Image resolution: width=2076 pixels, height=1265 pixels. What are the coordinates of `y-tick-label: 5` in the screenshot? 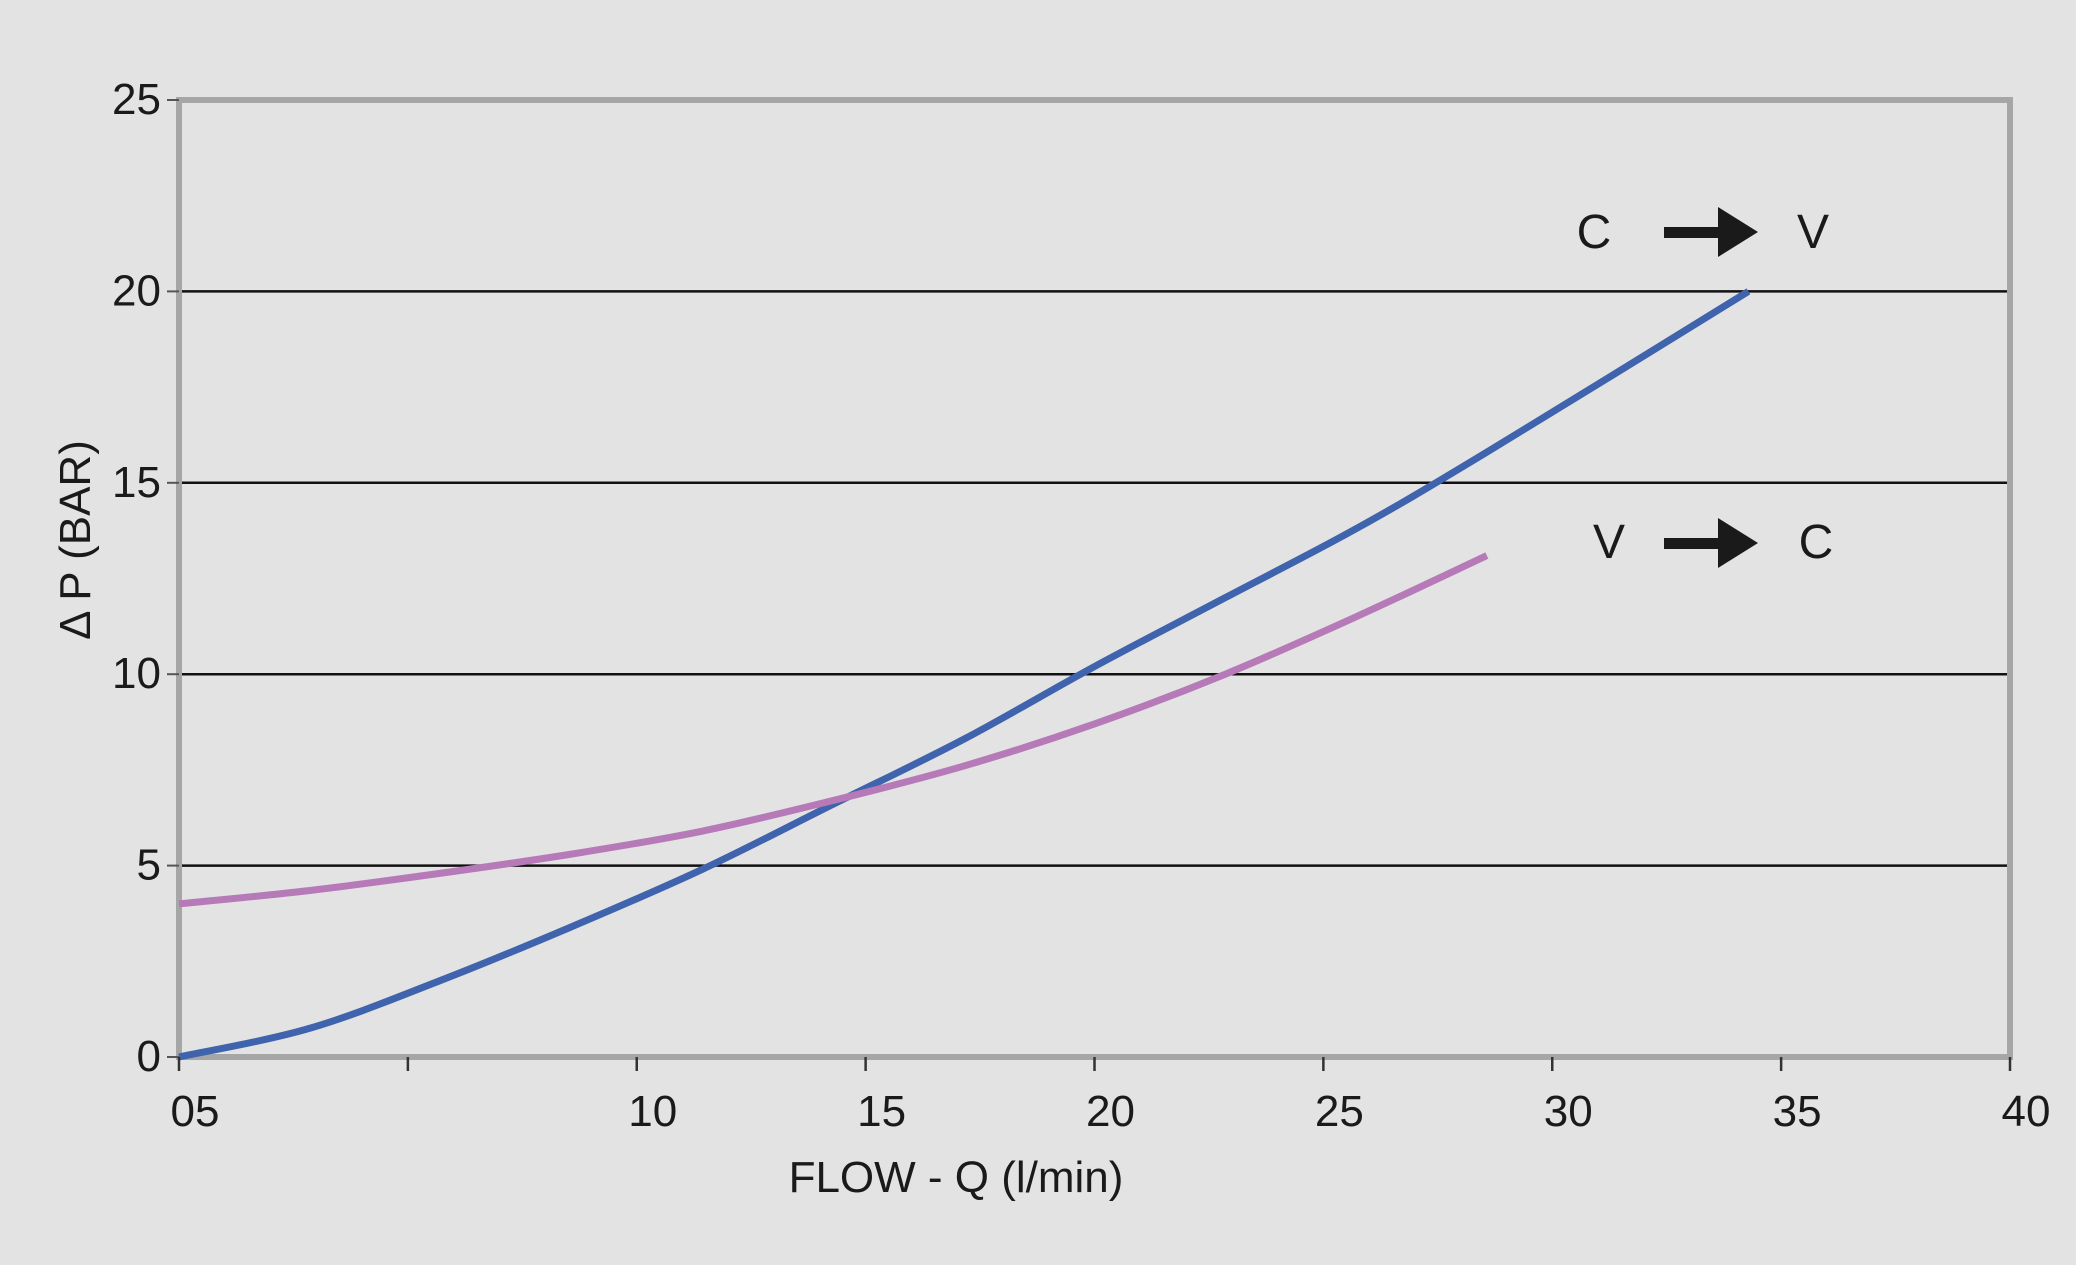 It's located at (149, 865).